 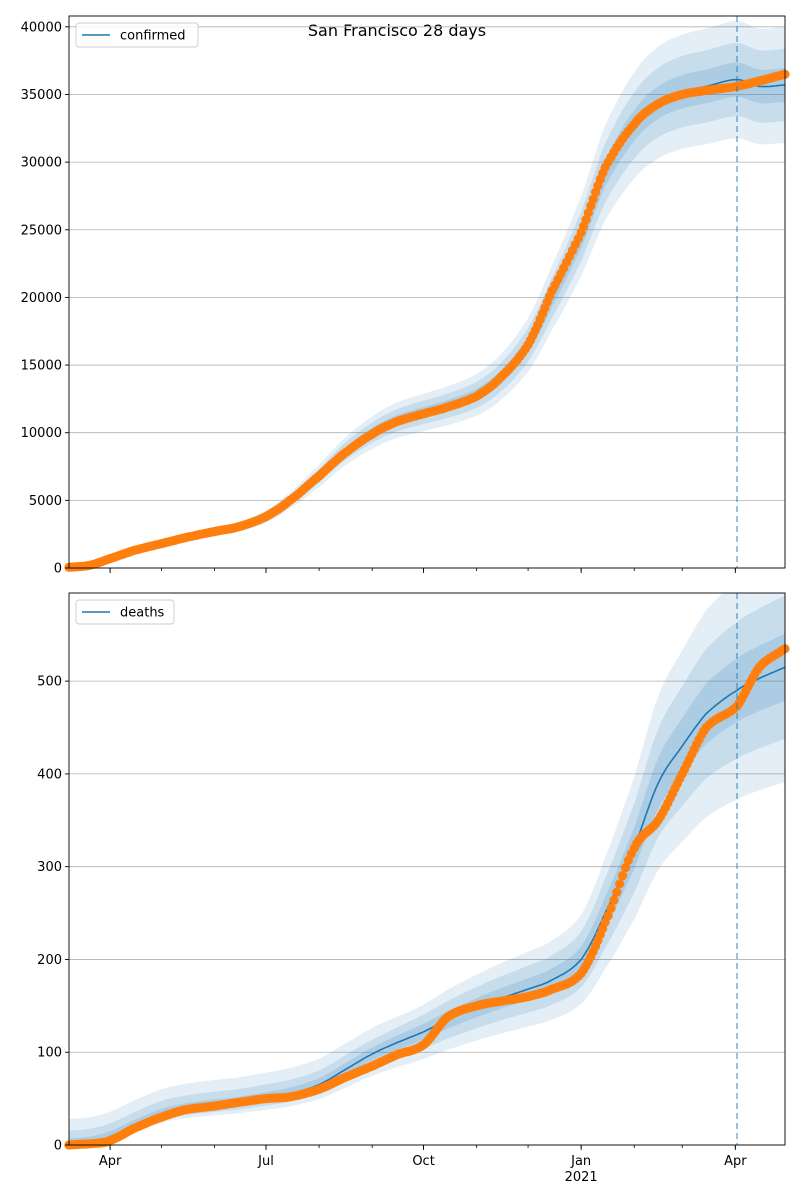 I want to click on x-tick-sublabel: 2021, so click(x=581, y=1177).